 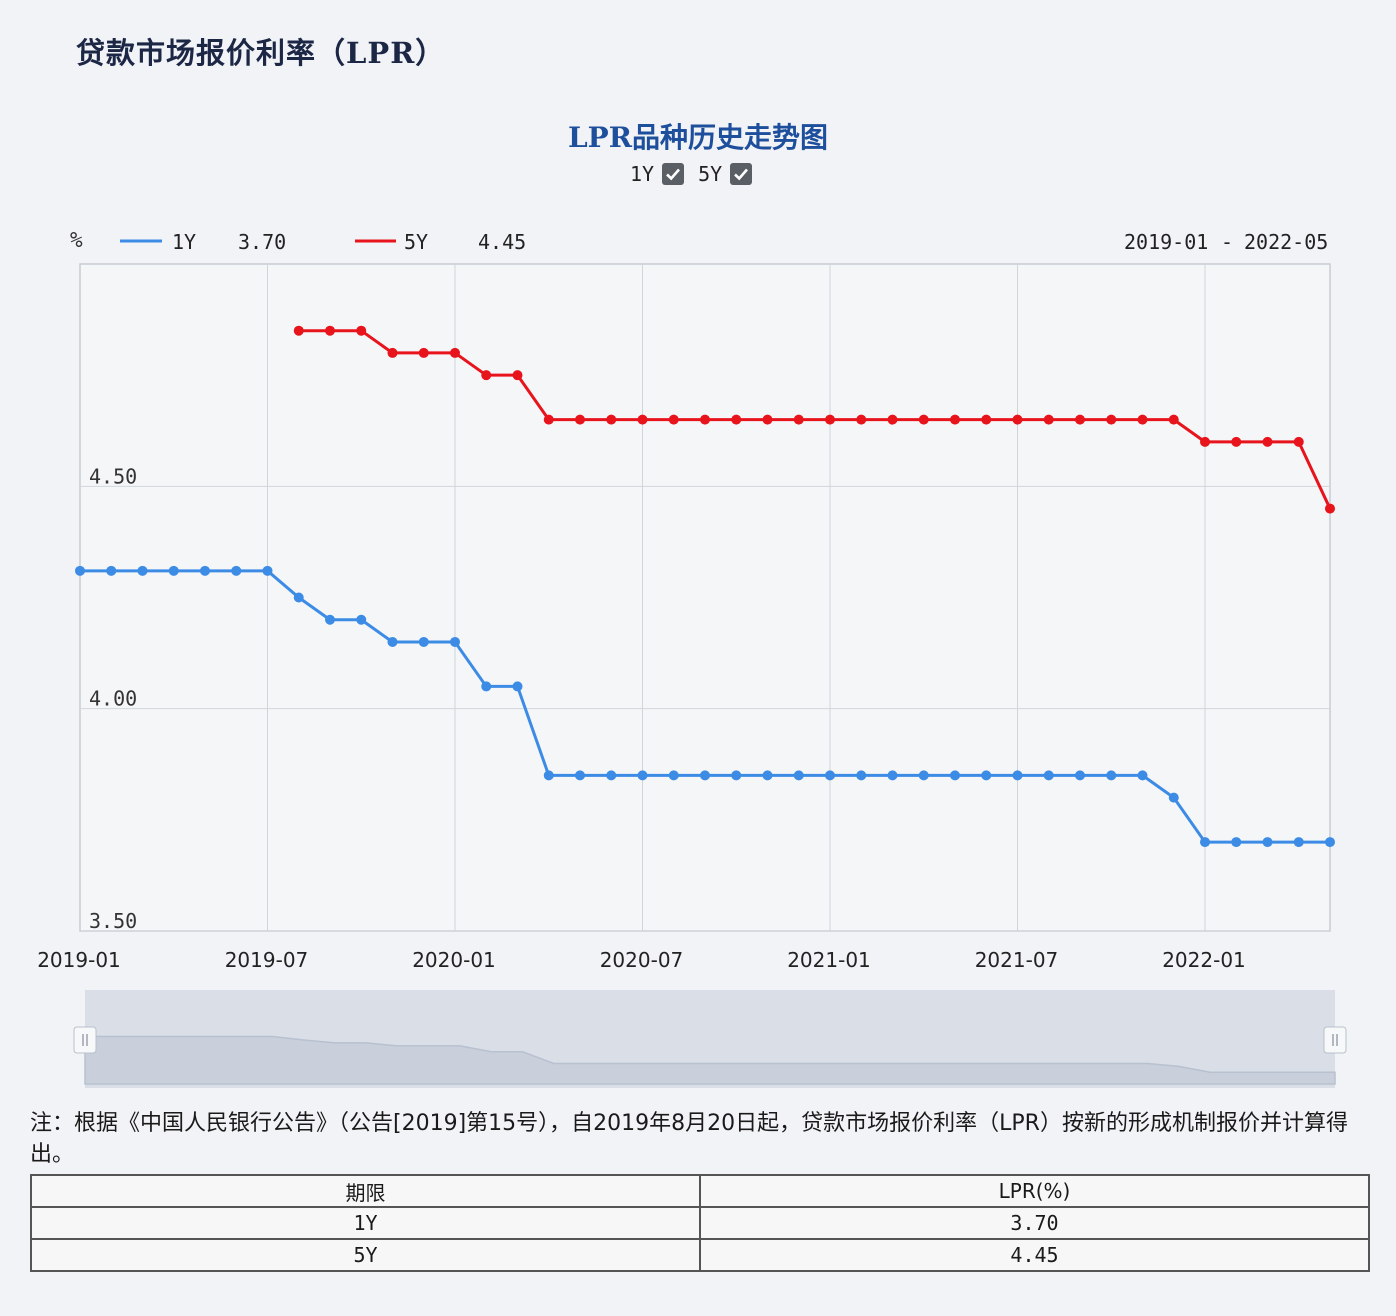 I want to click on y-unit-label: %, so click(x=76, y=240).